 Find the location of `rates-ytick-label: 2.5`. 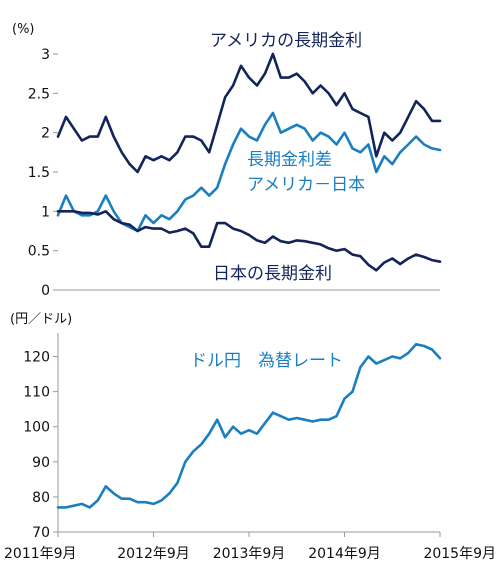

rates-ytick-label: 2.5 is located at coordinates (39, 94).